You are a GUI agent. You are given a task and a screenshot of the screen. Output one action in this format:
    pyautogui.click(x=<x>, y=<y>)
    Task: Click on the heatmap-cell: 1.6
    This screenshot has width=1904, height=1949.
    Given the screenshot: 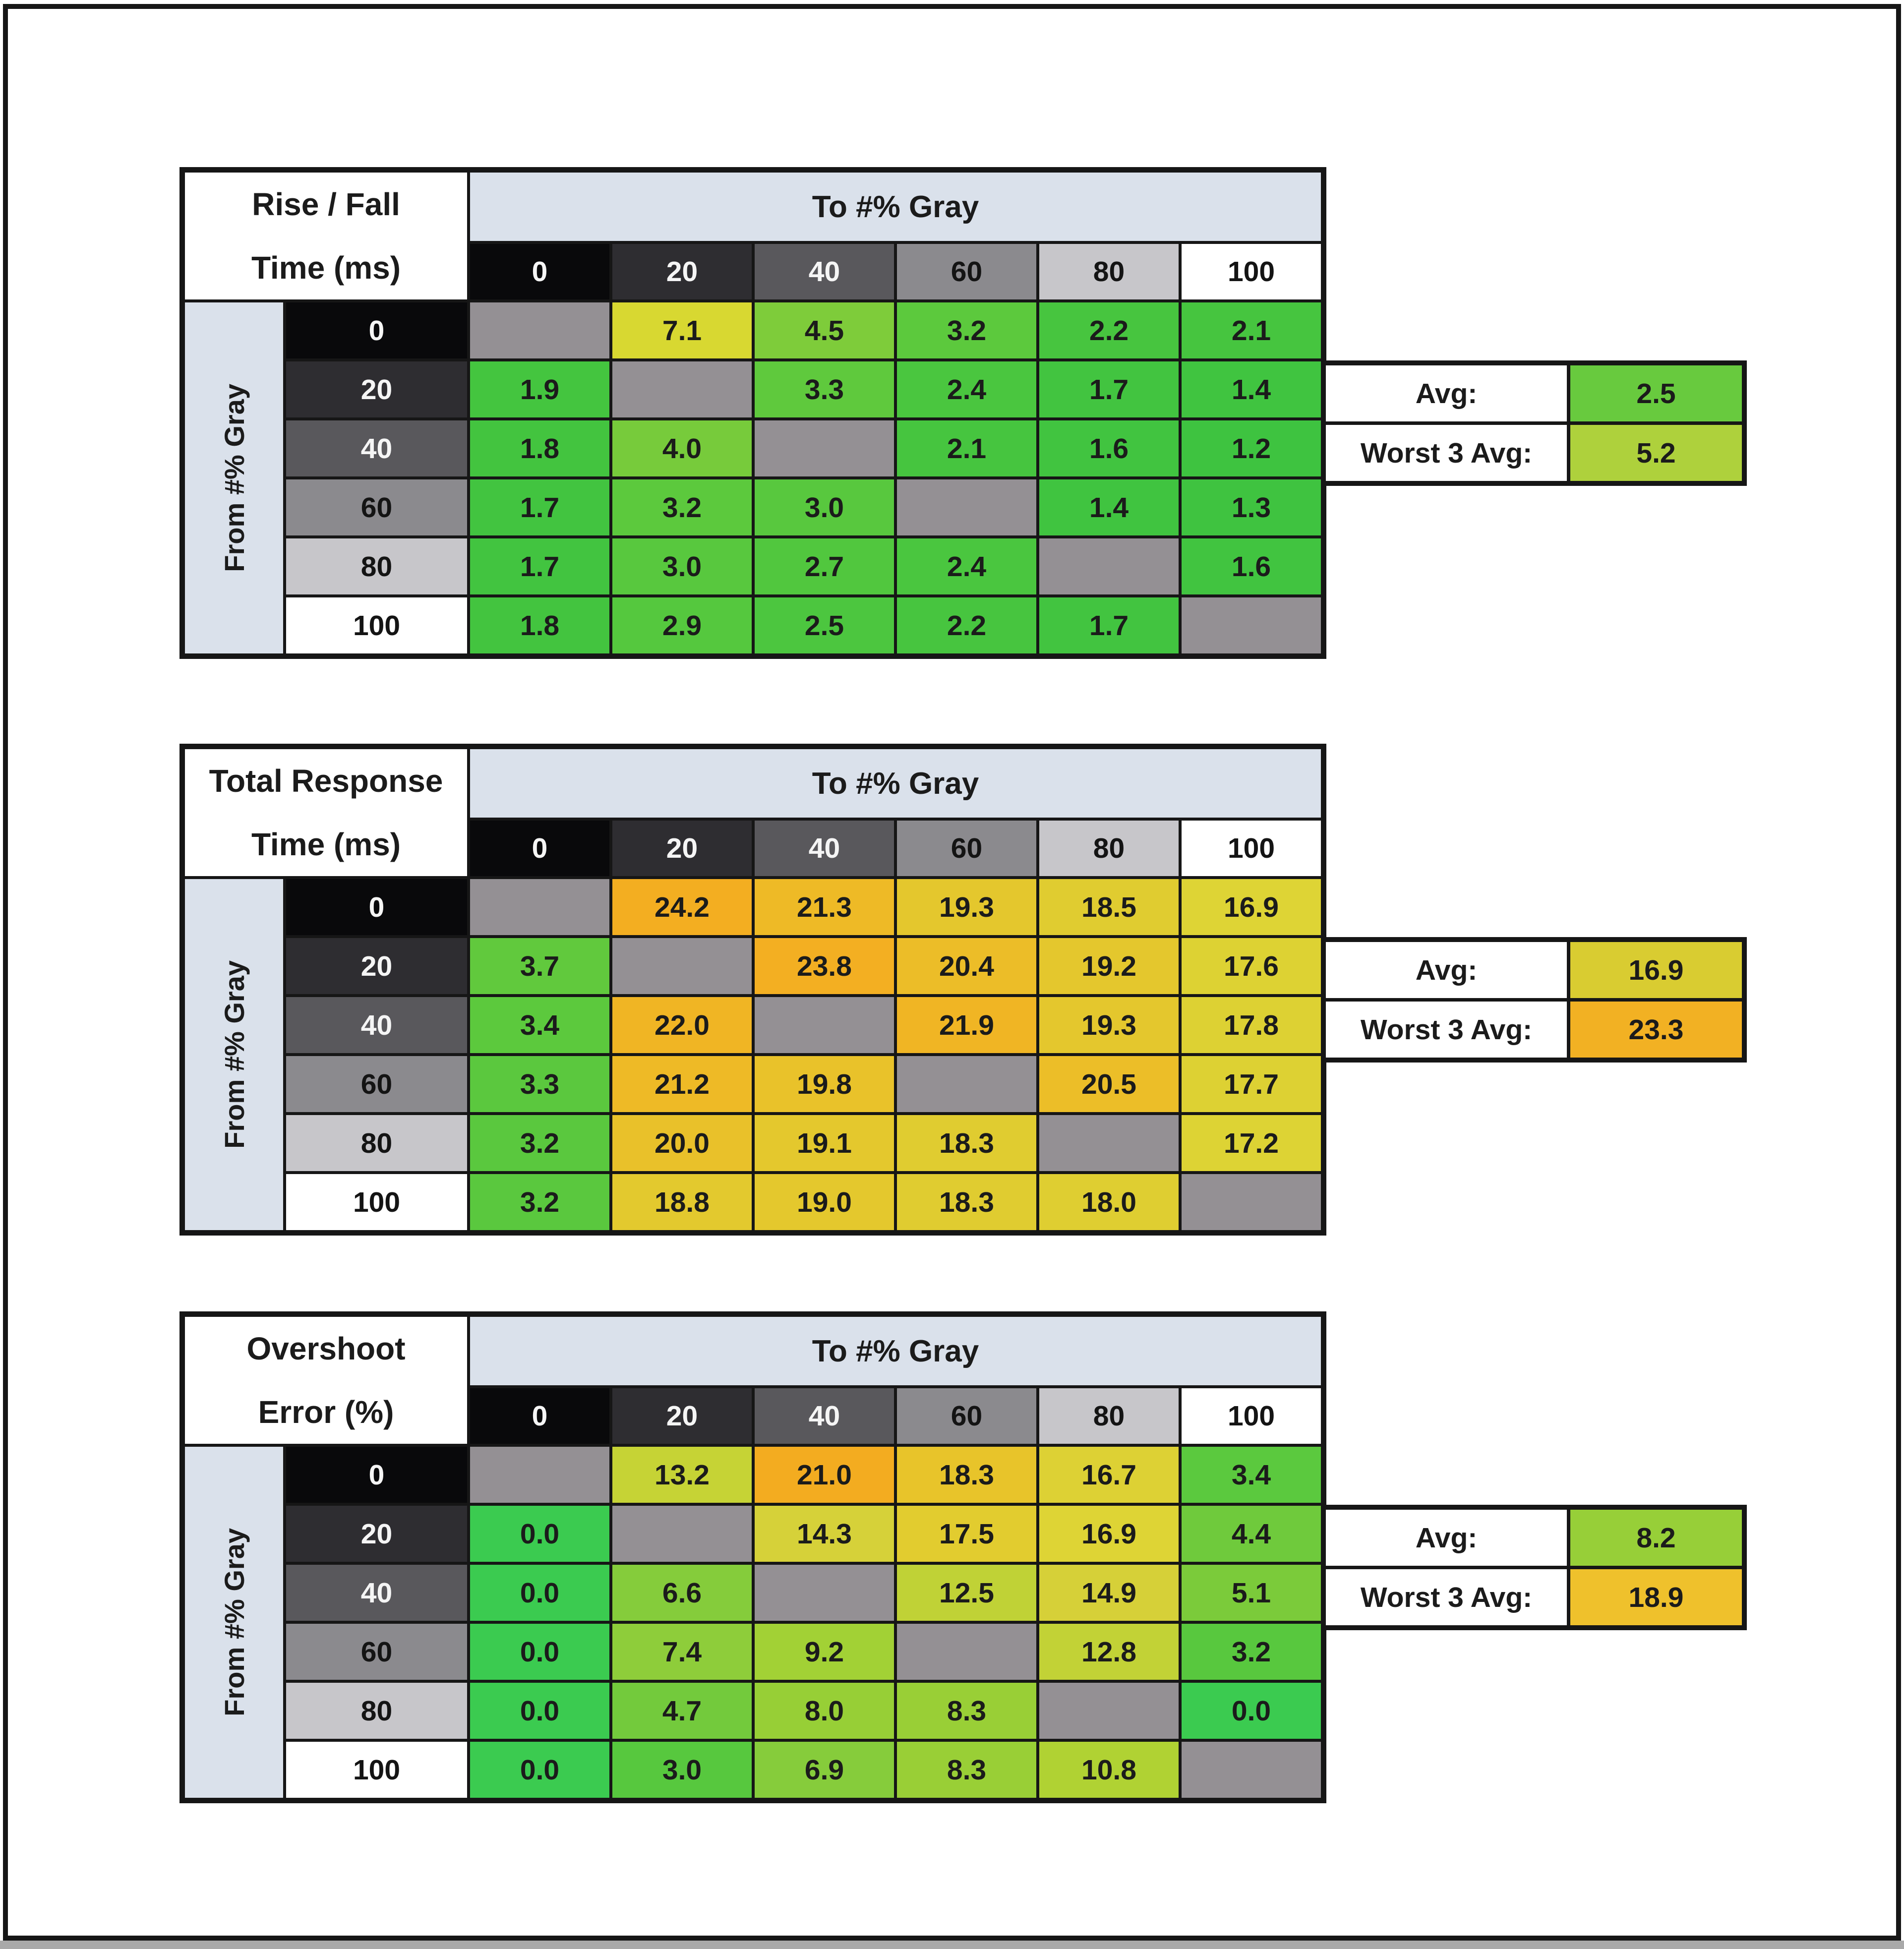 What is the action you would take?
    pyautogui.click(x=1251, y=566)
    